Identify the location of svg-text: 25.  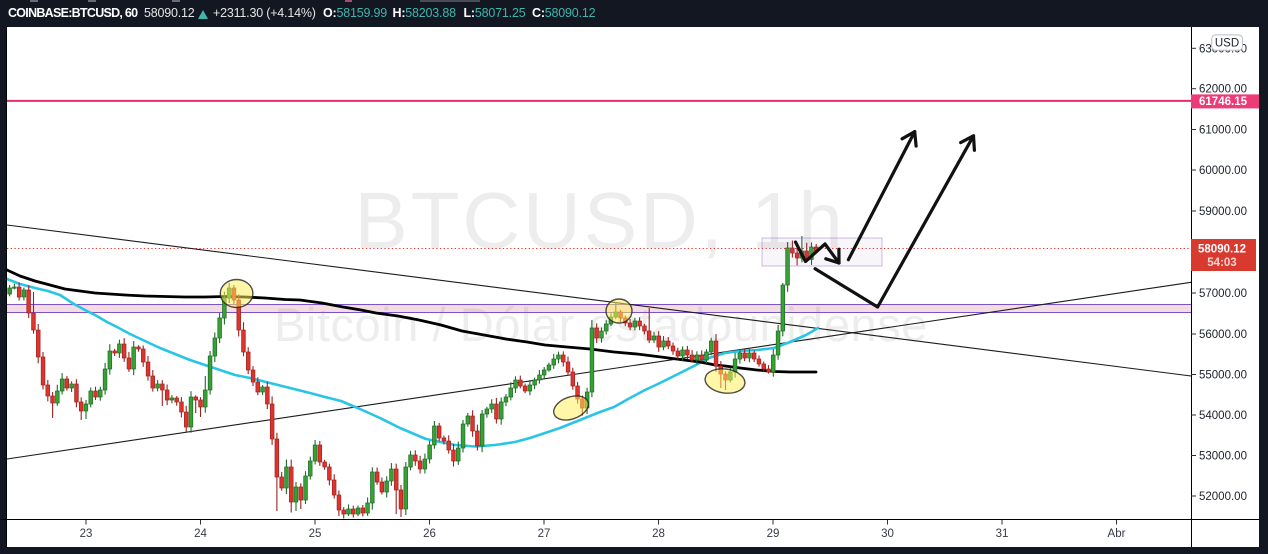
(315, 534).